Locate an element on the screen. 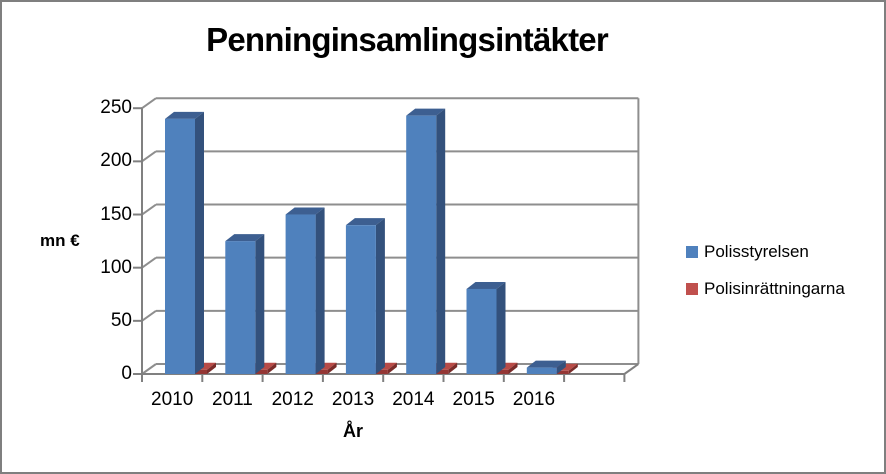 The width and height of the screenshot is (886, 474). bar-polisstyrelsen-2016 is located at coordinates (546, 367).